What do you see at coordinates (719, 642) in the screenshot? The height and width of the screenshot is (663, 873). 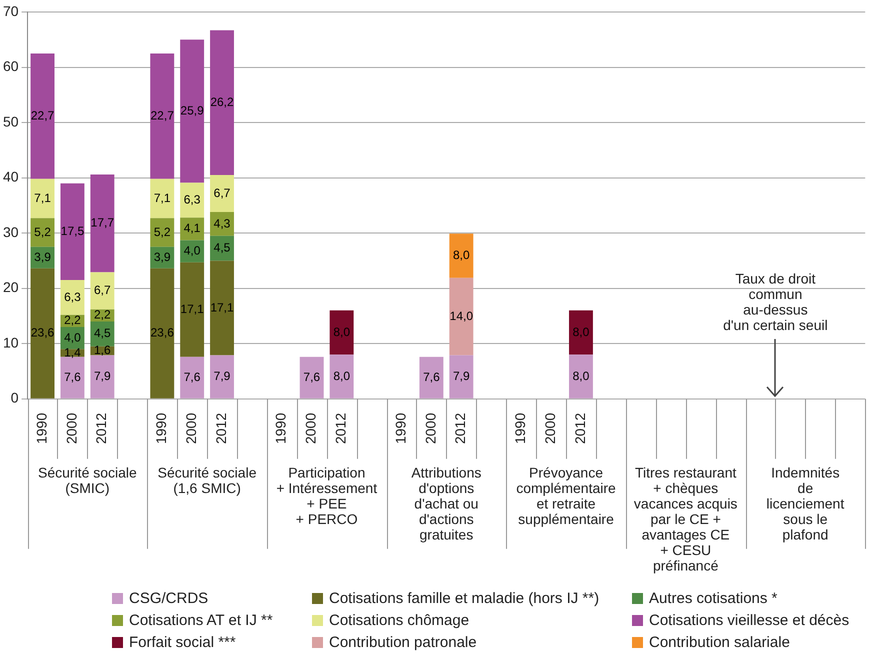 I see `legend-label: Contribution salariale` at bounding box center [719, 642].